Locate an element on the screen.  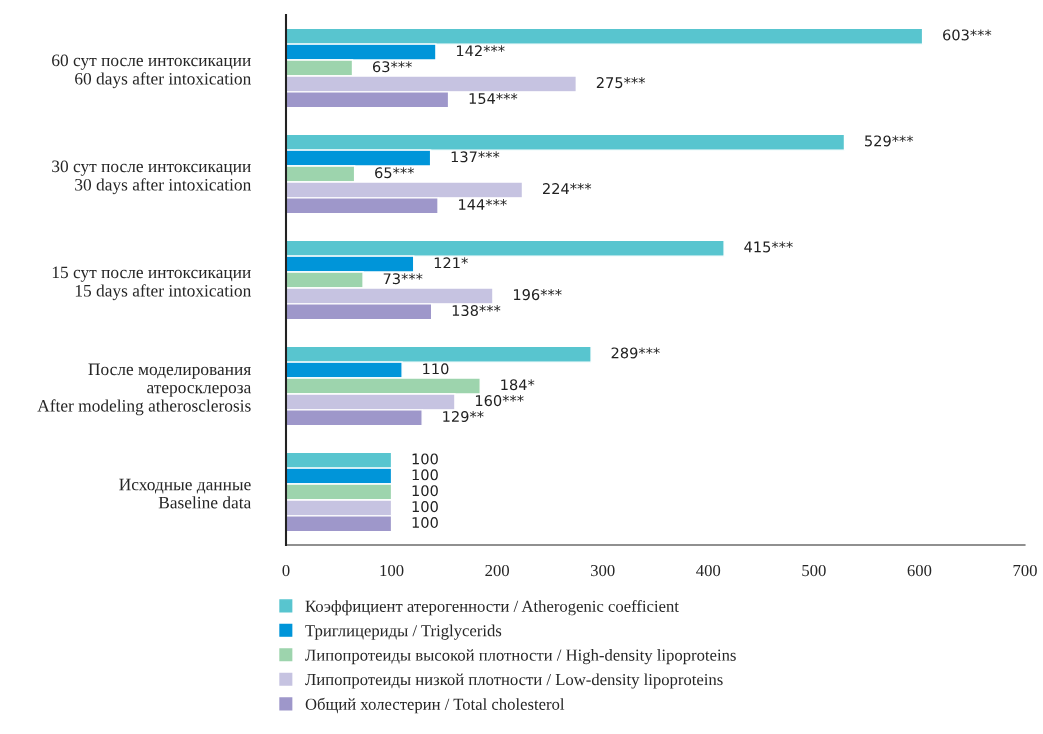
legend-label: Триглицериды / Triglycerids is located at coordinates (403, 632).